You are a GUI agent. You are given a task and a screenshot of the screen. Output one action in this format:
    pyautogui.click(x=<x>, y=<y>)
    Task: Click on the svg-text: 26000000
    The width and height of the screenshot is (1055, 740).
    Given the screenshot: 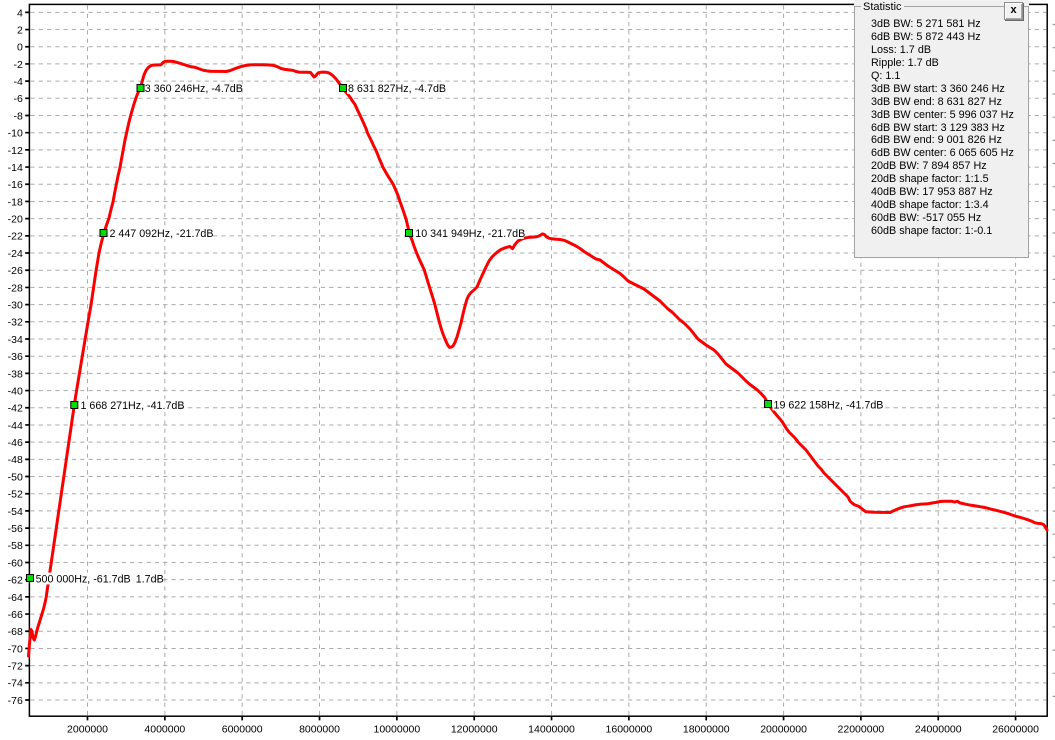 What is the action you would take?
    pyautogui.click(x=1015, y=730)
    